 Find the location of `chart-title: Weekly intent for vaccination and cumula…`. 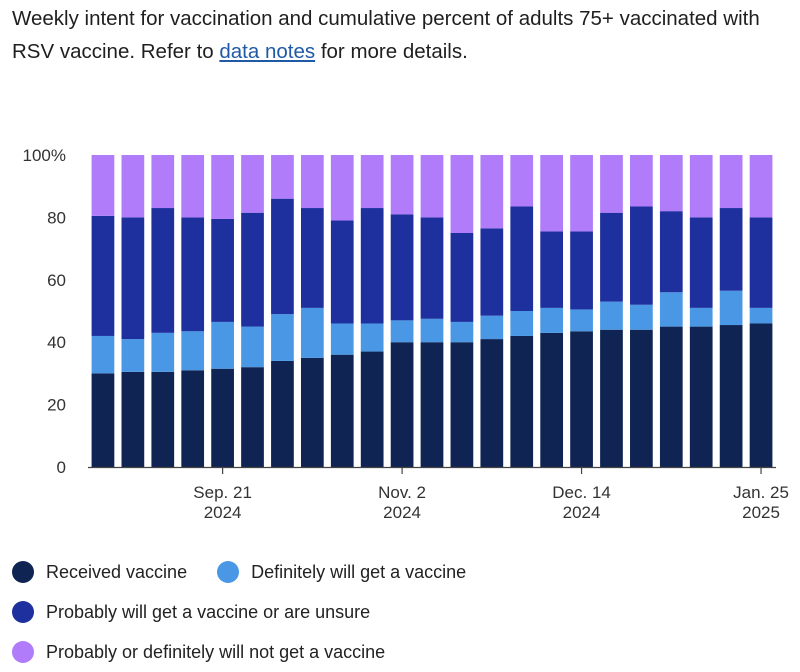

chart-title: Weekly intent for vaccination and cumula… is located at coordinates (397, 35).